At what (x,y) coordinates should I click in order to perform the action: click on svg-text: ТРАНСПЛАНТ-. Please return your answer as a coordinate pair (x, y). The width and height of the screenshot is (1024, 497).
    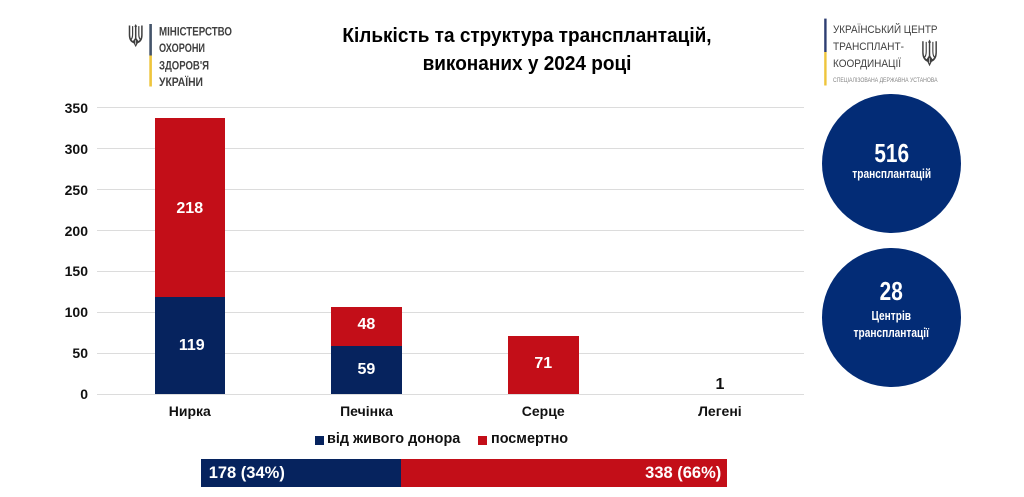
    Looking at the image, I should click on (868, 47).